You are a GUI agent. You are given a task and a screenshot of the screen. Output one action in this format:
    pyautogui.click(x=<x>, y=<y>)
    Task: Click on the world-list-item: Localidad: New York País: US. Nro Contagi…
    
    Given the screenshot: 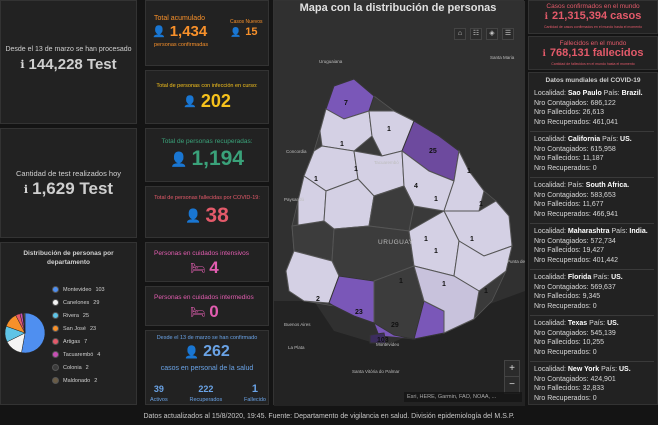 What is the action you would take?
    pyautogui.click(x=592, y=383)
    